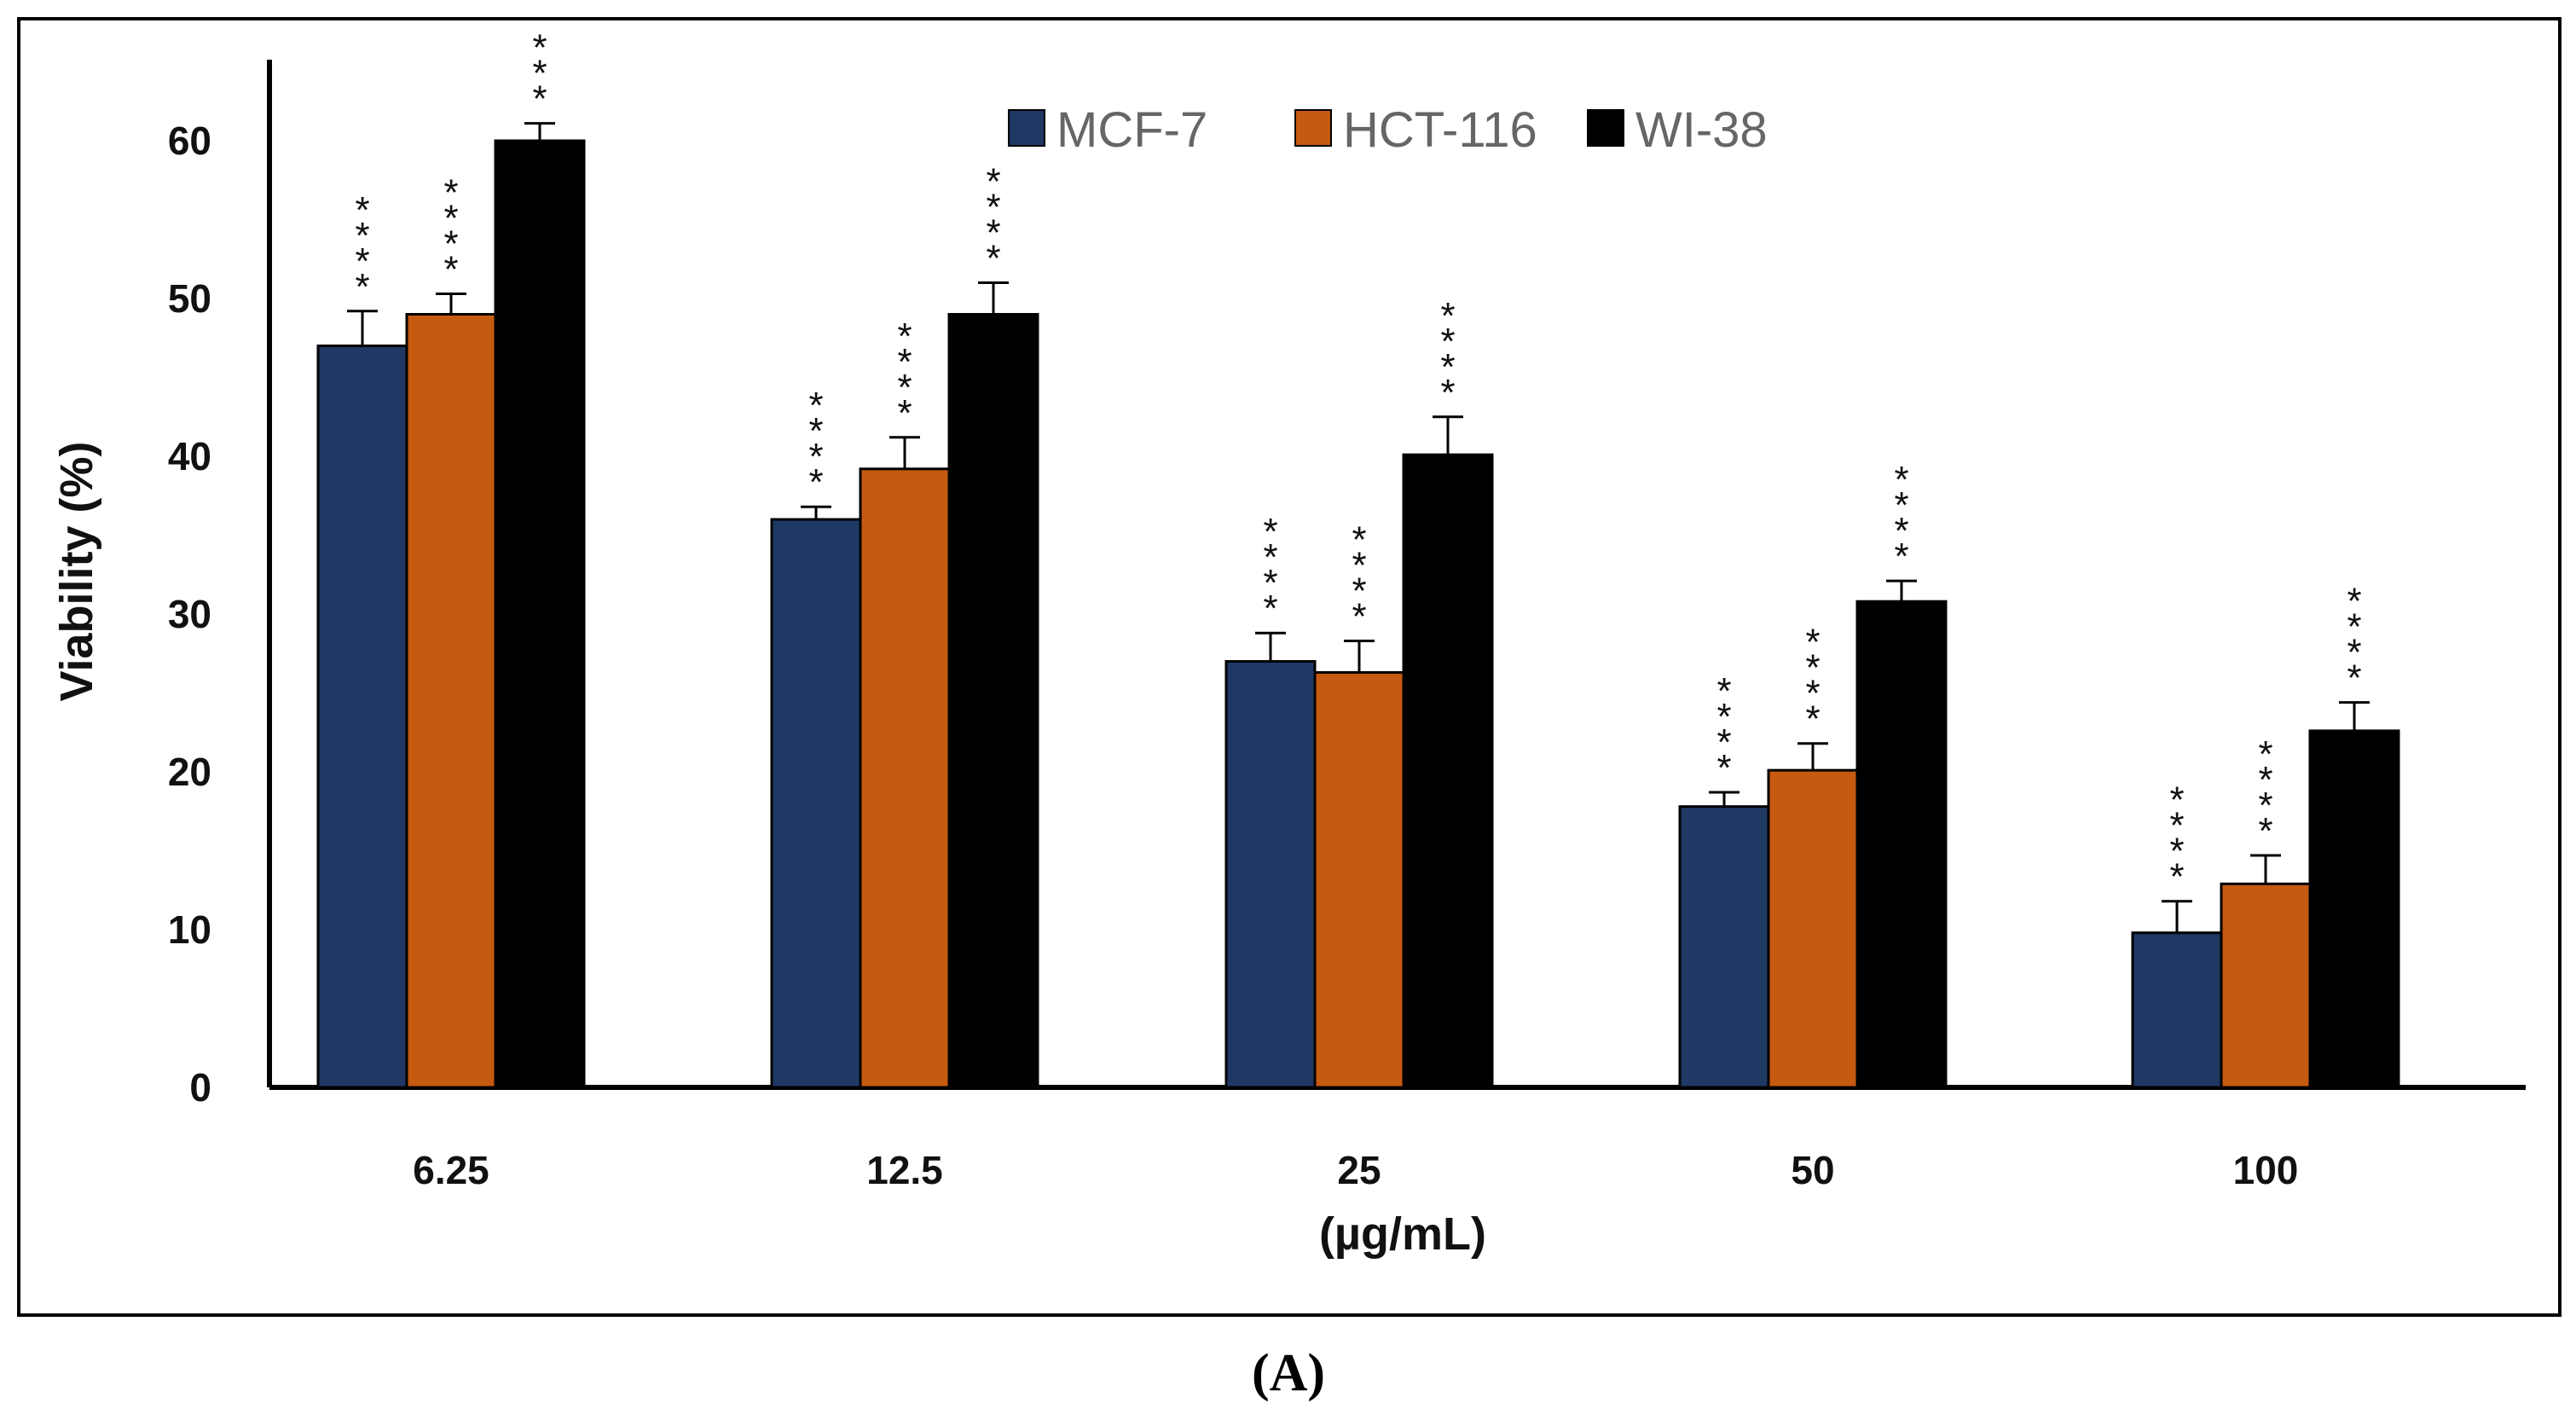  What do you see at coordinates (1701, 130) in the screenshot?
I see `legend-label-wi-38: WI-38` at bounding box center [1701, 130].